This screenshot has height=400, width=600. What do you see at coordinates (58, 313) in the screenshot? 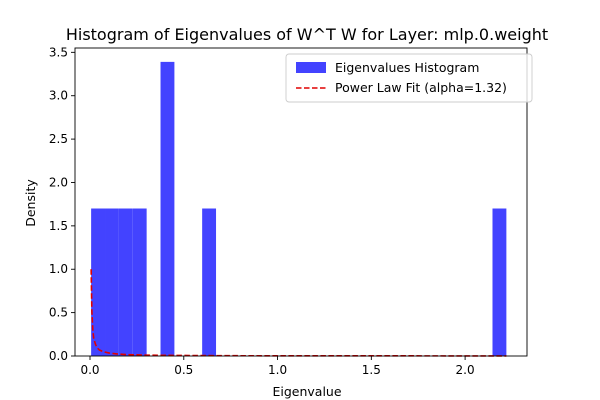
I see `y-tick-label: 0.5` at bounding box center [58, 313].